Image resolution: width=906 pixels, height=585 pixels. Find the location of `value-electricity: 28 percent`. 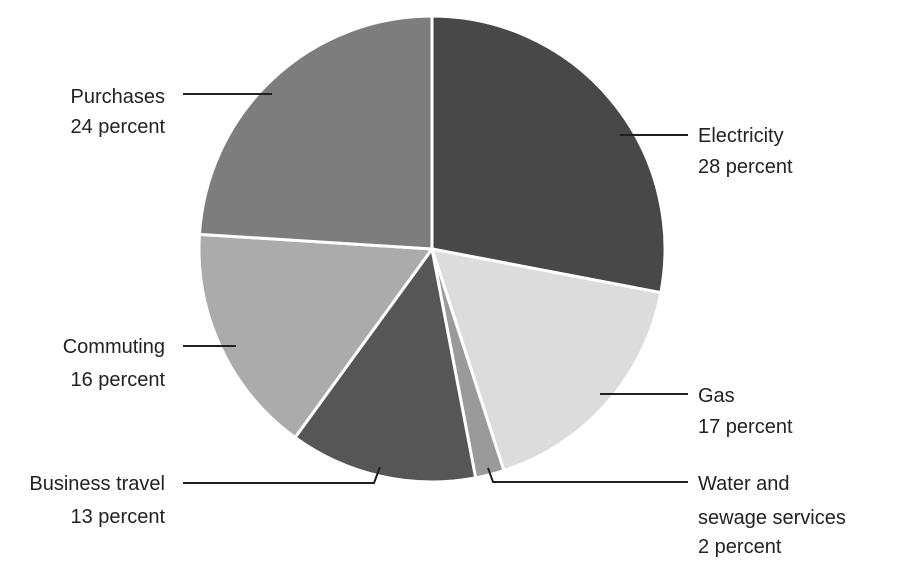

value-electricity: 28 percent is located at coordinates (745, 167).